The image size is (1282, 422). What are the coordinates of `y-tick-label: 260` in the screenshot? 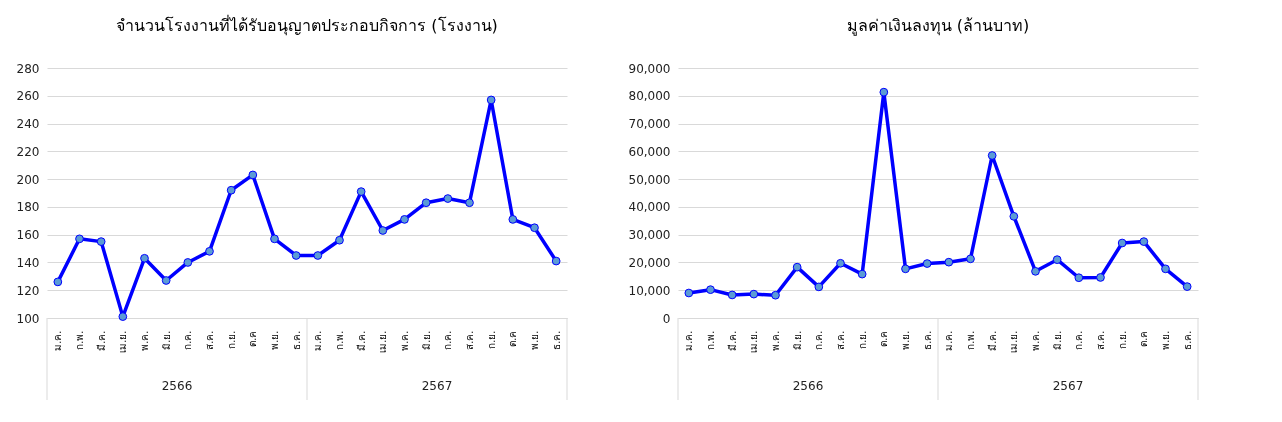 It's located at (28, 96).